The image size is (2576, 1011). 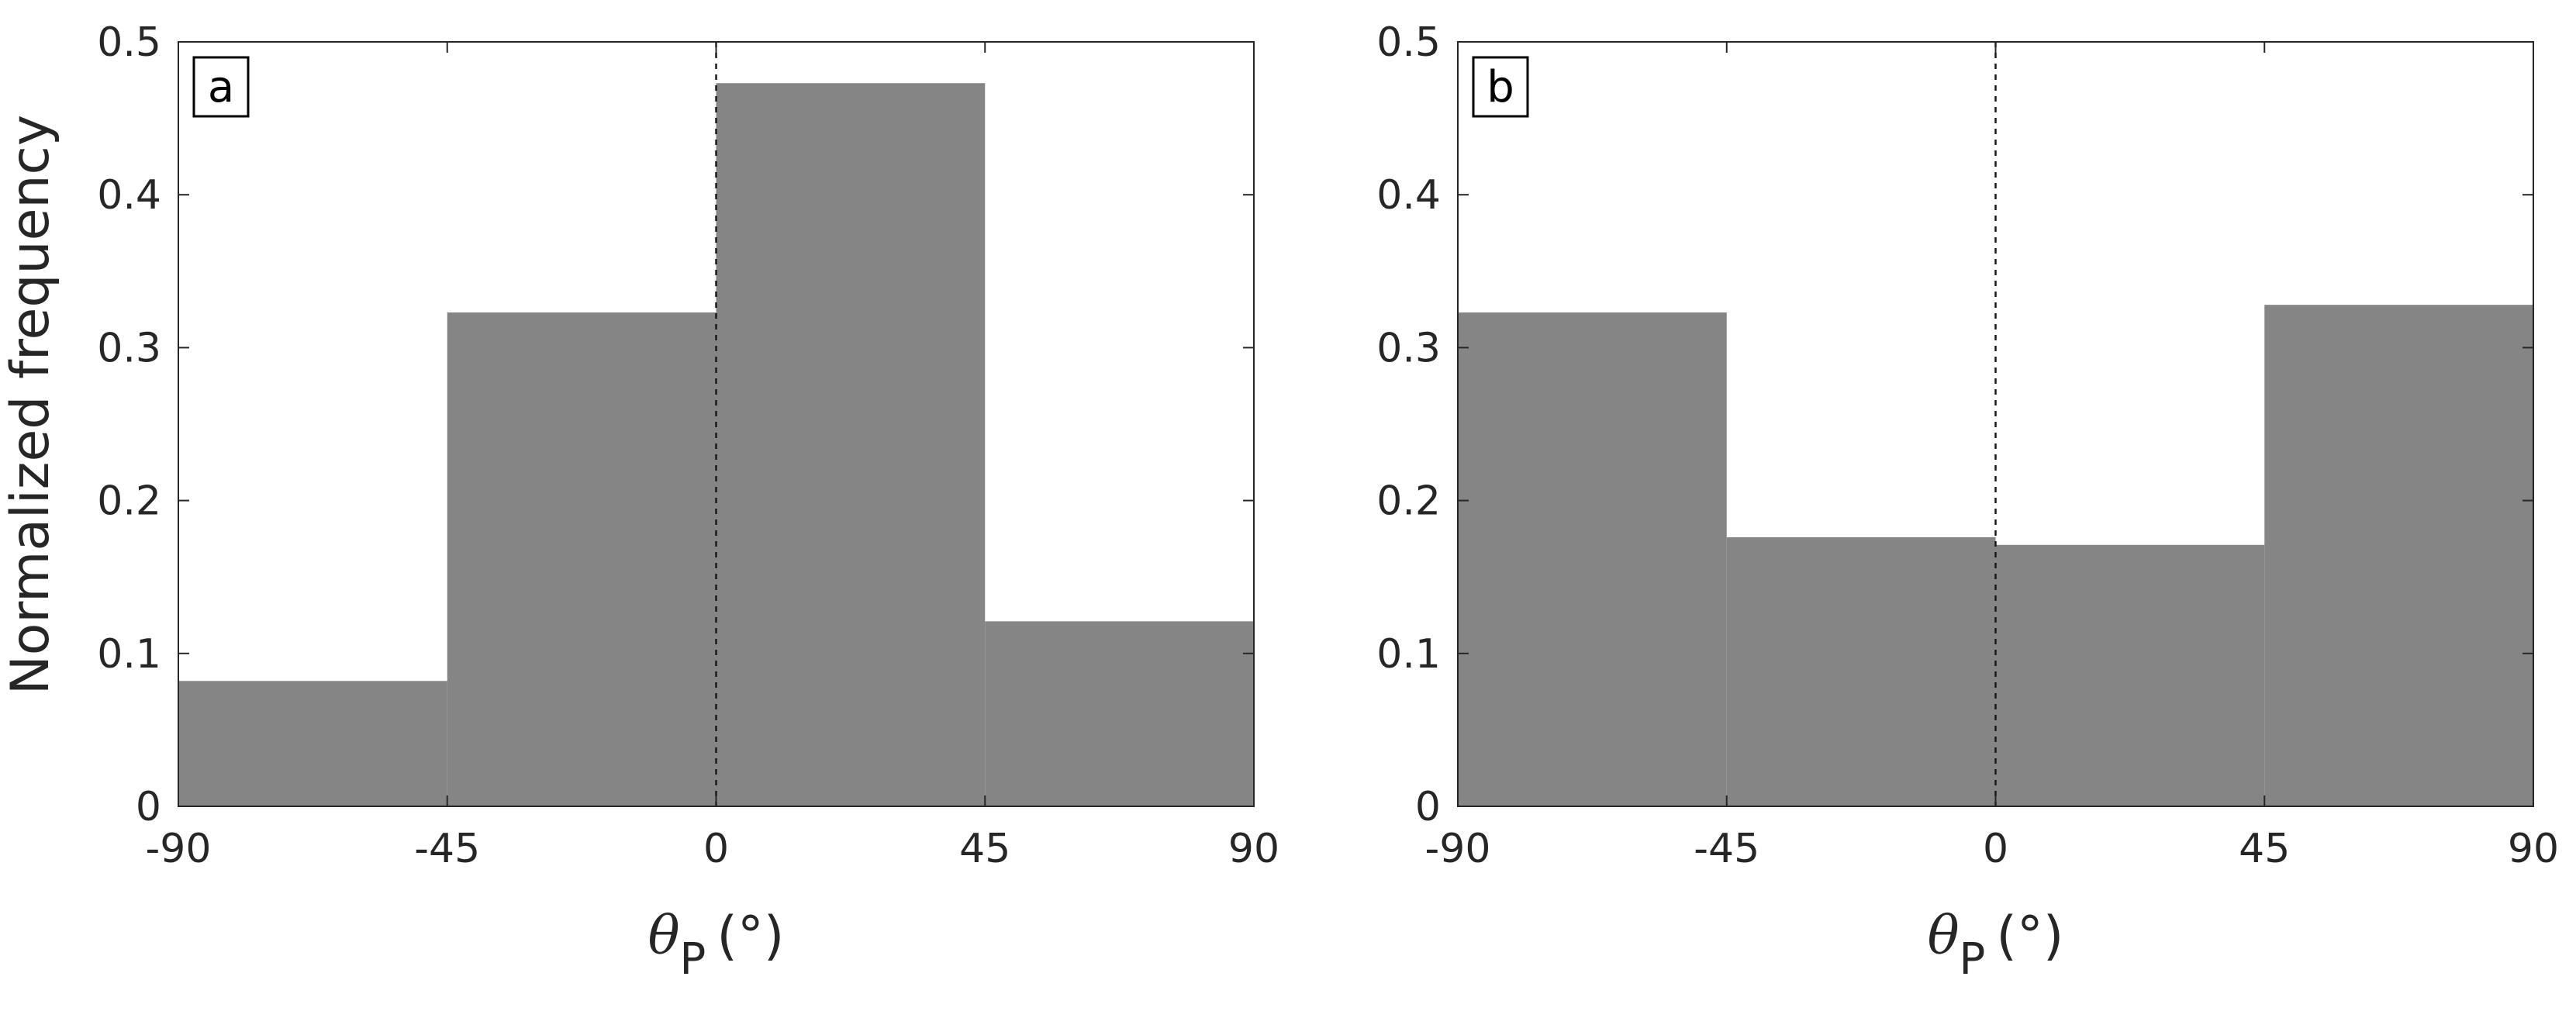 I want to click on y-axis-label: Normalized frequency, so click(x=31, y=405).